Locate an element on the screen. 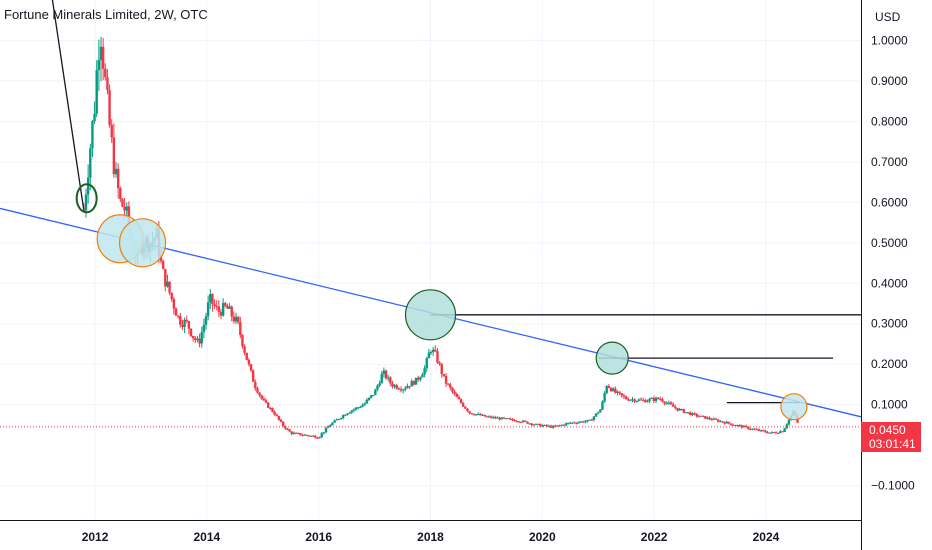 Image resolution: width=932 pixels, height=550 pixels. currency-button: USD is located at coordinates (888, 17).